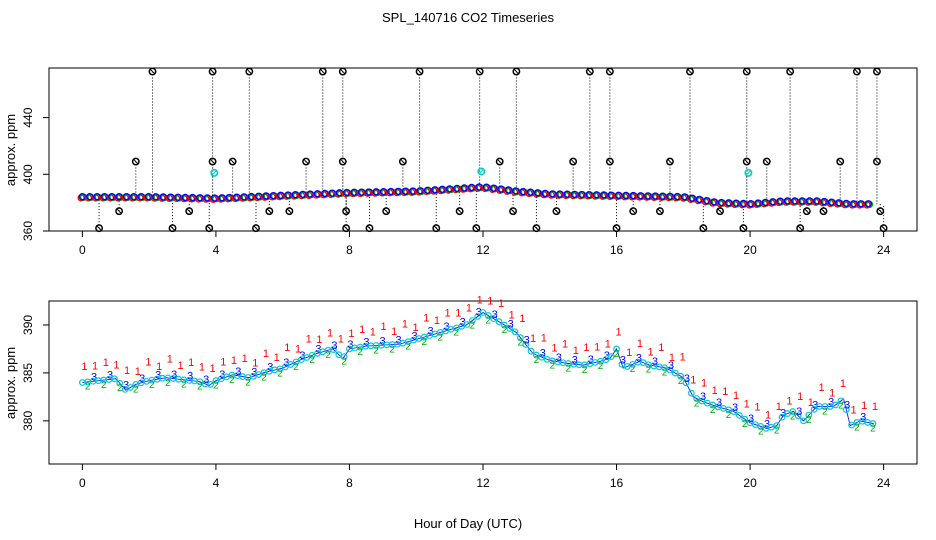  I want to click on x-tick-label: 0, so click(82, 250).